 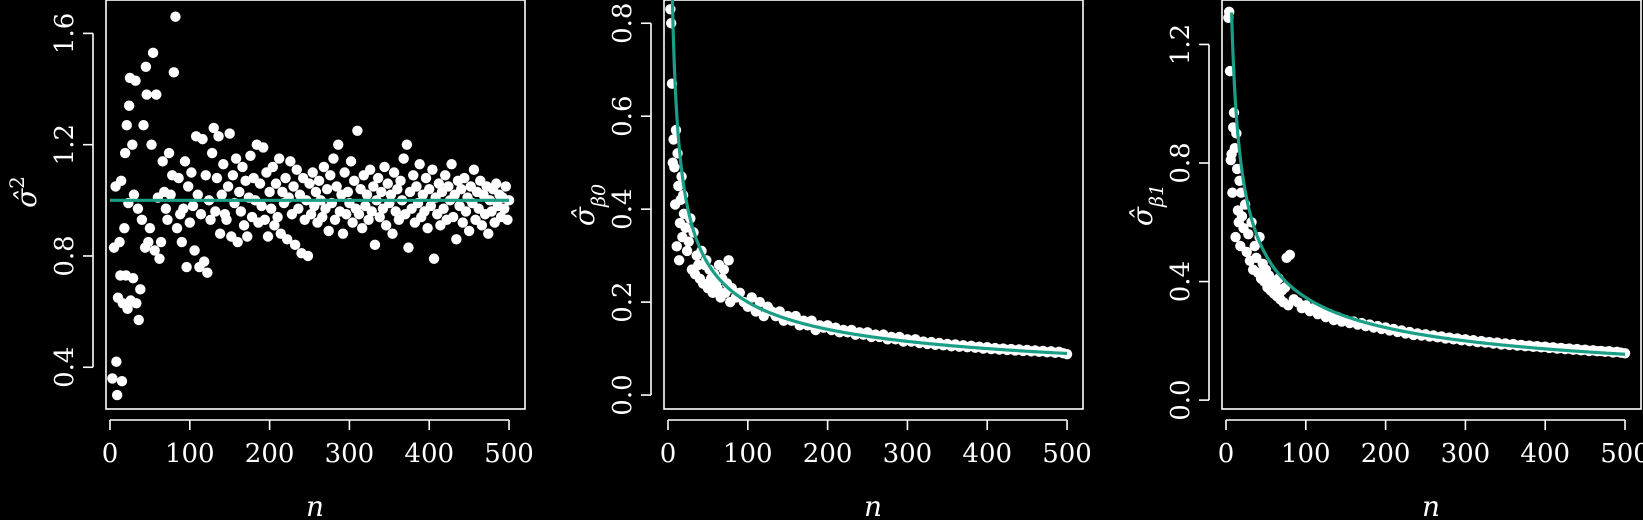 I want to click on x-tick-label: 200, so click(x=828, y=454).